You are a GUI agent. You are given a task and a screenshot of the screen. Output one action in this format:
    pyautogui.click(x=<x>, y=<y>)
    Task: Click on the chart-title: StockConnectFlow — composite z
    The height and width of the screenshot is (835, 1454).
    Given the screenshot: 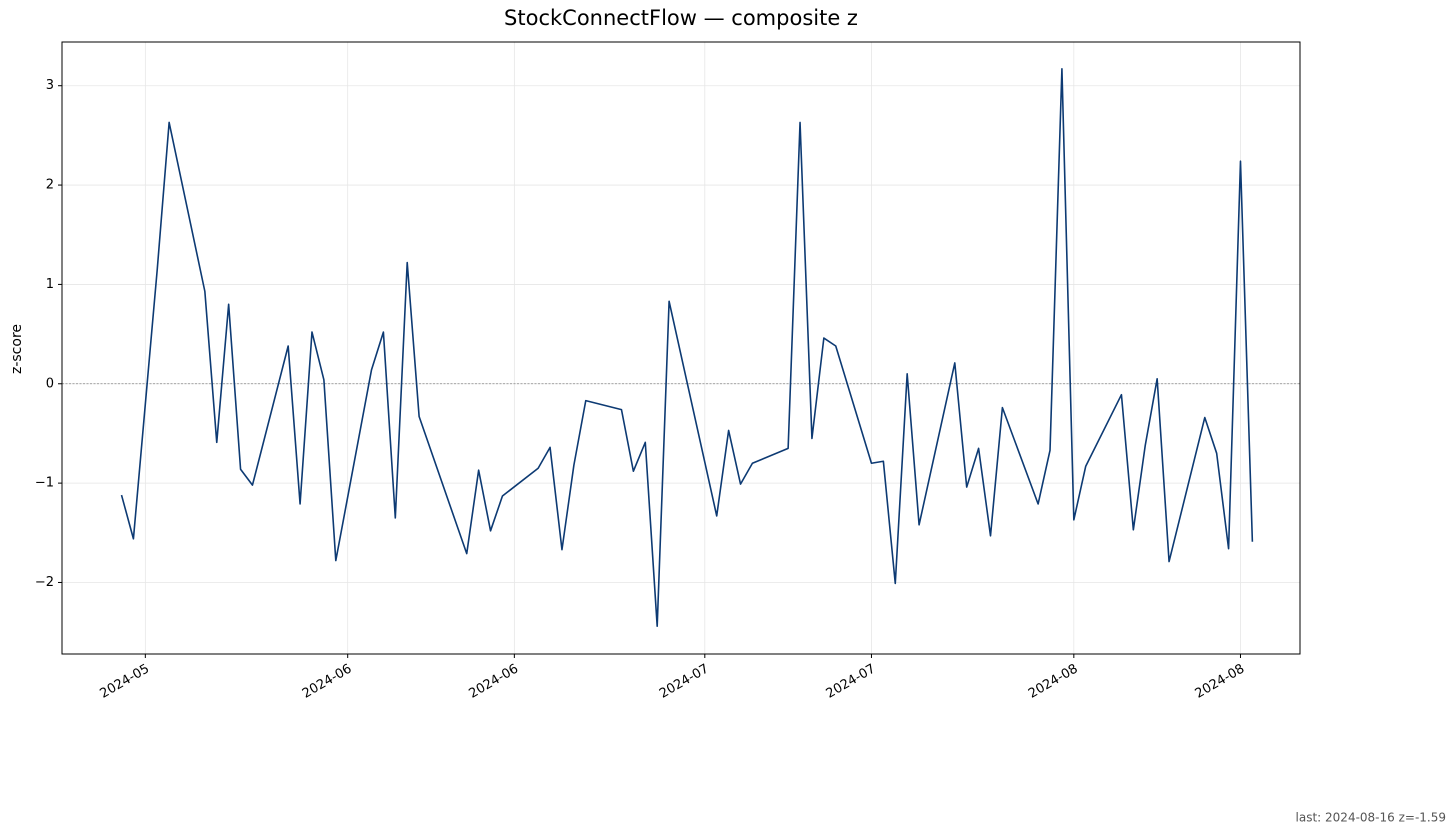 What is the action you would take?
    pyautogui.click(x=681, y=18)
    